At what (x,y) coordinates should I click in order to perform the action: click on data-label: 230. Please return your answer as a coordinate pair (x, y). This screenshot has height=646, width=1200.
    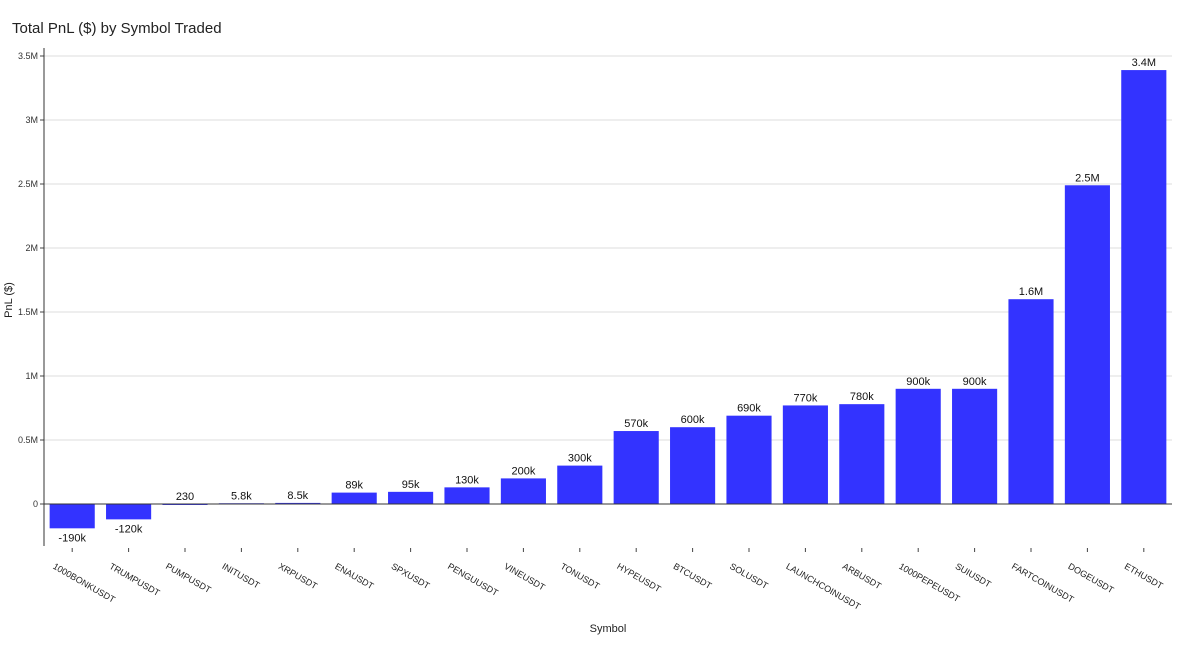
    Looking at the image, I should click on (185, 497).